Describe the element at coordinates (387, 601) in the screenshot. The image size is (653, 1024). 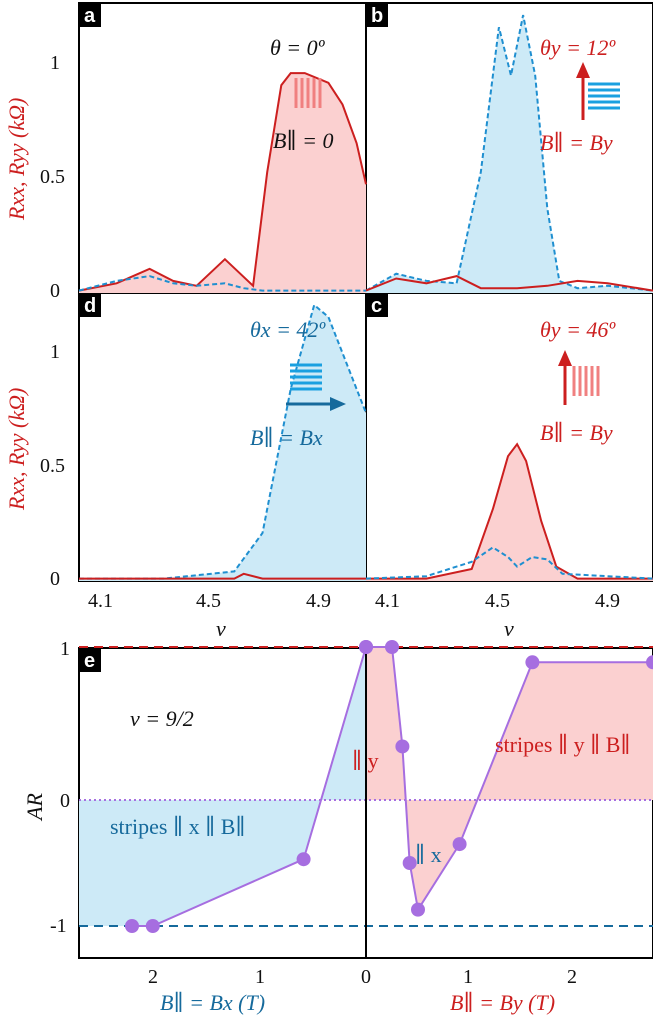
I see `x-tick-c-41: 4.1` at that location.